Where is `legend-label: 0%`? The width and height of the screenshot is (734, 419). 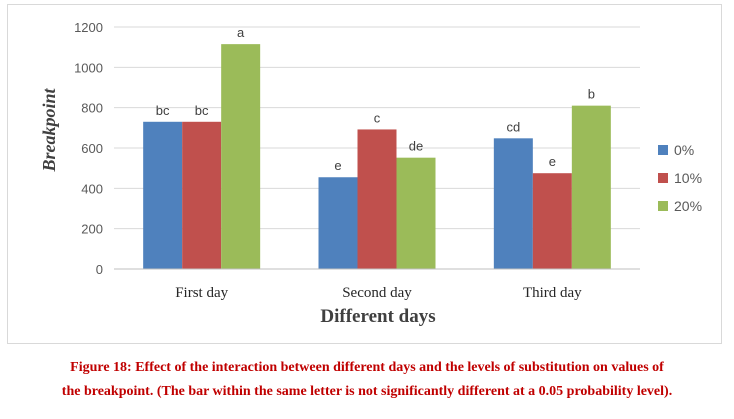 legend-label: 0% is located at coordinates (684, 150).